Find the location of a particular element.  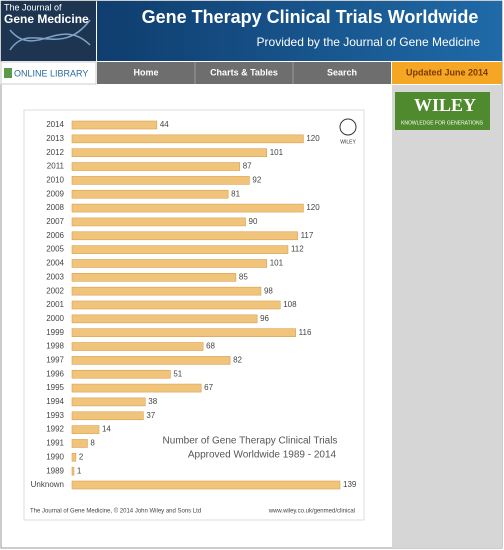

value-label: 44 is located at coordinates (164, 124).